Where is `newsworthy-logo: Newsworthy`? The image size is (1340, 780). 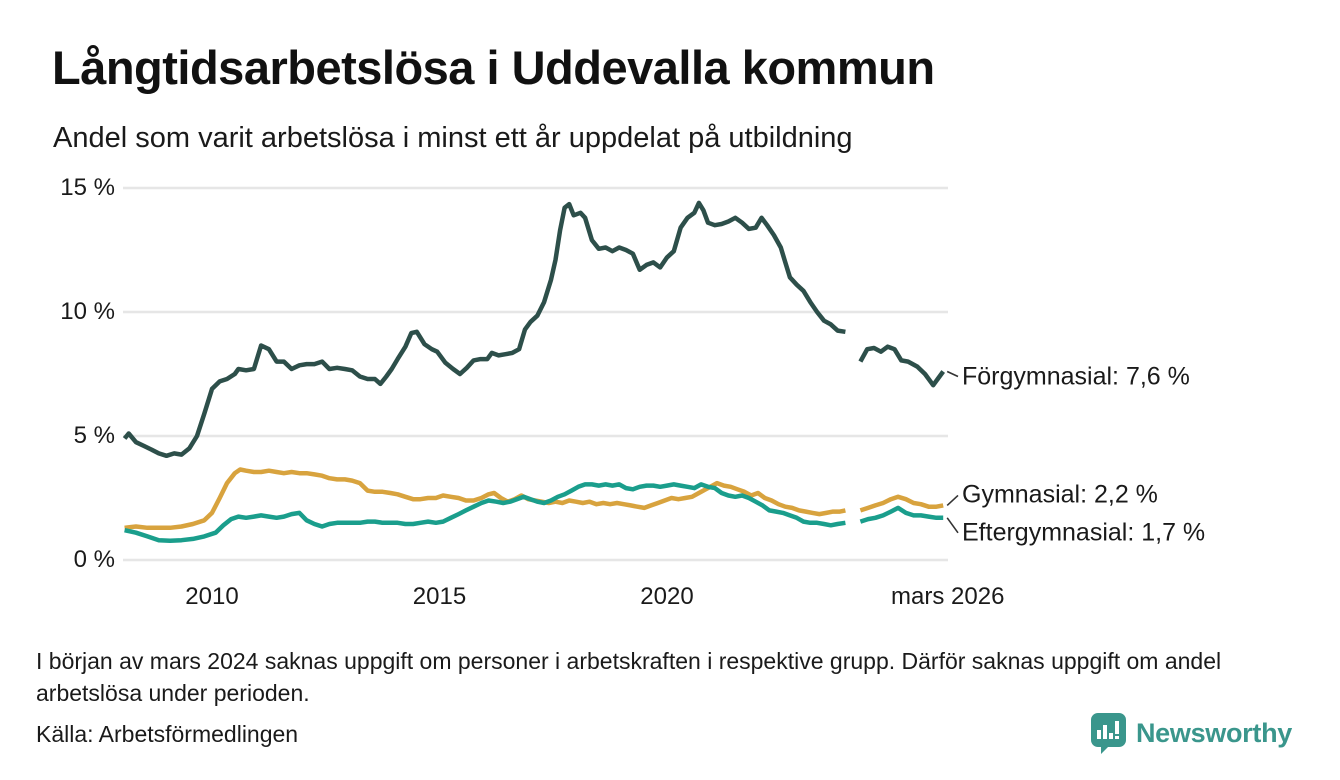 newsworthy-logo: Newsworthy is located at coordinates (1191, 733).